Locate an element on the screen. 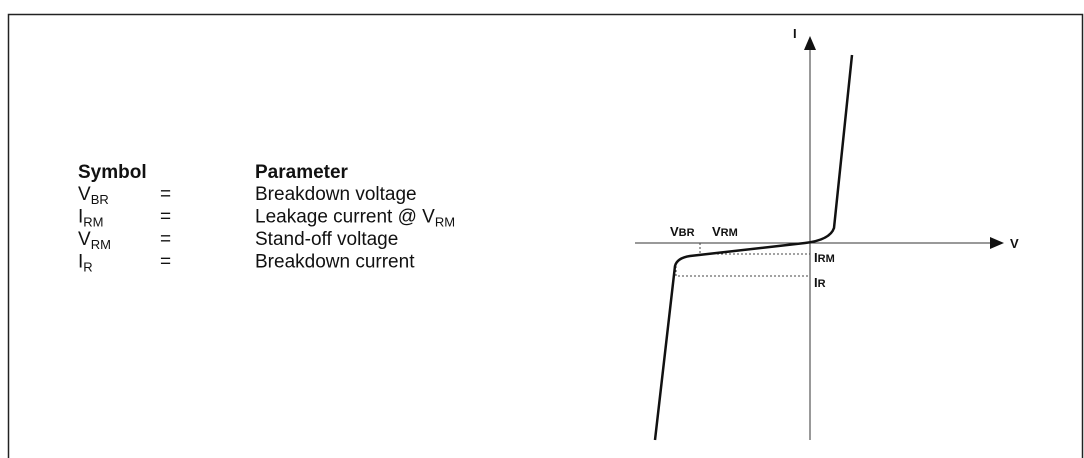 This screenshot has width=1084, height=458. symbol-sub: R is located at coordinates (87, 267).